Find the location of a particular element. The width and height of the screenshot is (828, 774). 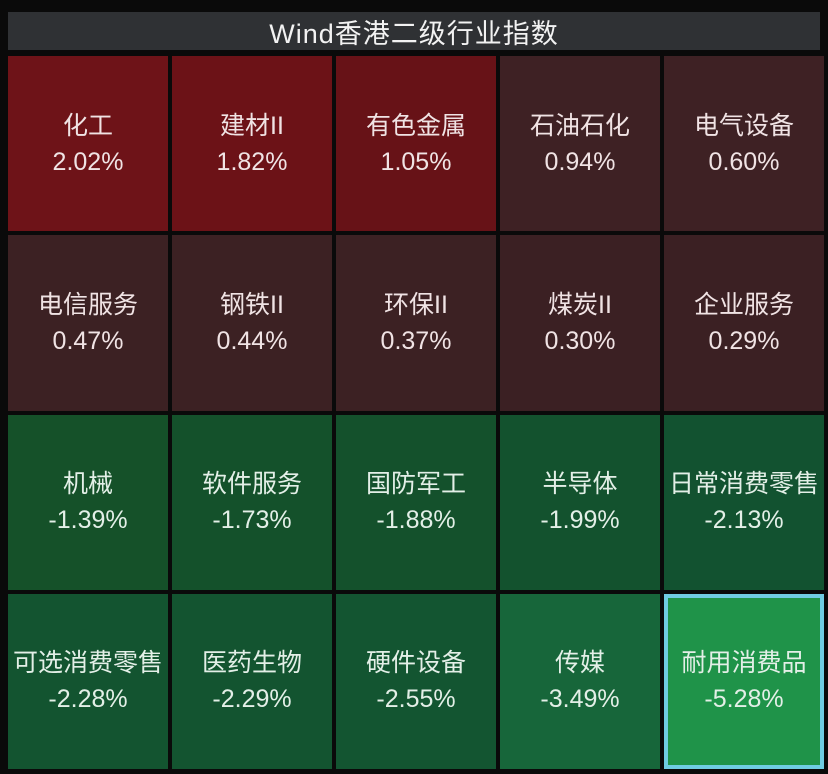

sector-name: 日常消费零售 is located at coordinates (743, 484).